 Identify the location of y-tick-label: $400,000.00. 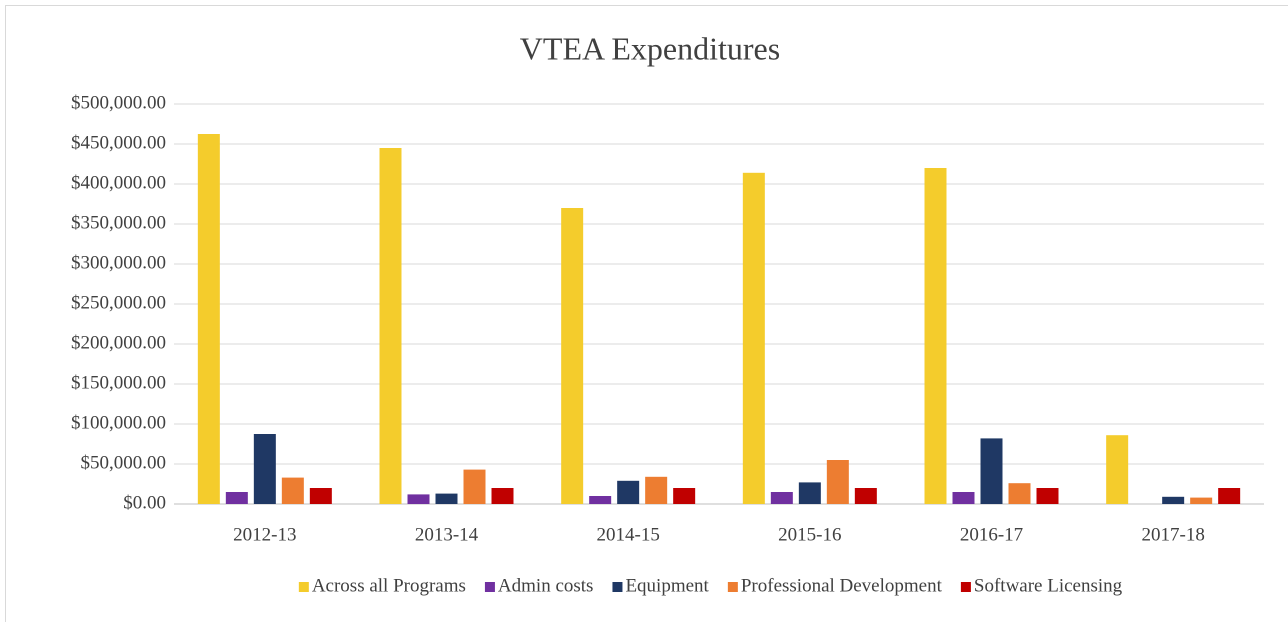
(118, 182).